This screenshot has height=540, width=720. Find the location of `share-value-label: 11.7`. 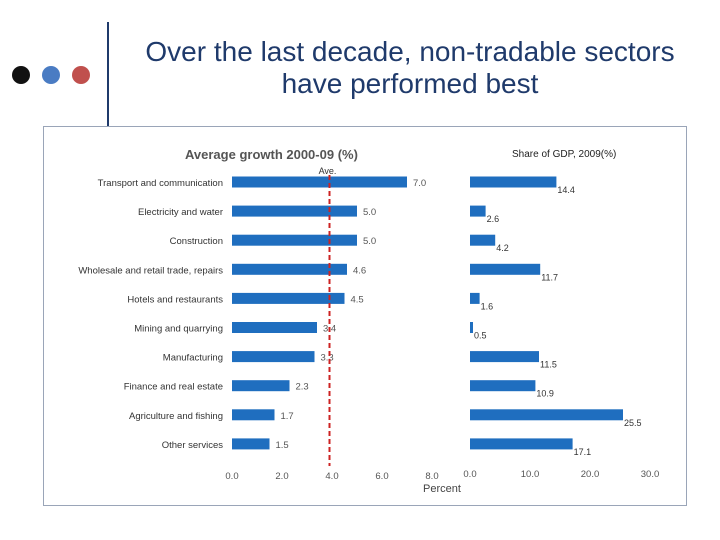

share-value-label: 11.7 is located at coordinates (549, 277).